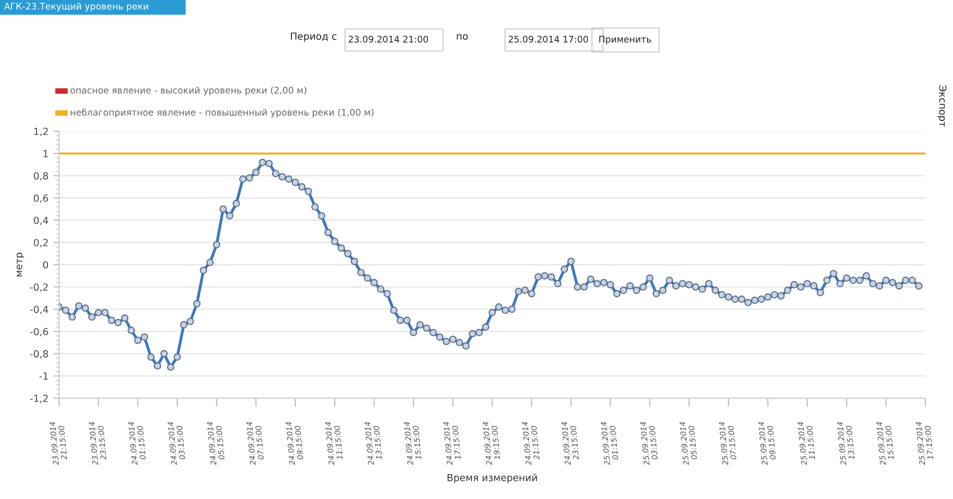  What do you see at coordinates (188, 91) in the screenshot?
I see `text: опасное явление - высокий уровень реки (2,00 м)` at bounding box center [188, 91].